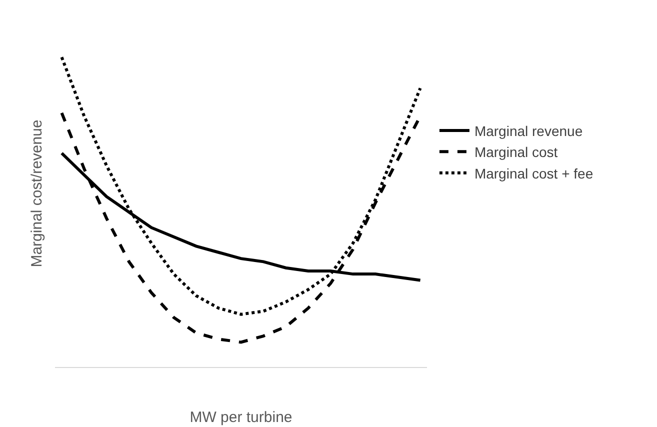 This screenshot has width=657, height=427. What do you see at coordinates (37, 194) in the screenshot?
I see `y-axis-title: Marginal cost/revenue` at bounding box center [37, 194].